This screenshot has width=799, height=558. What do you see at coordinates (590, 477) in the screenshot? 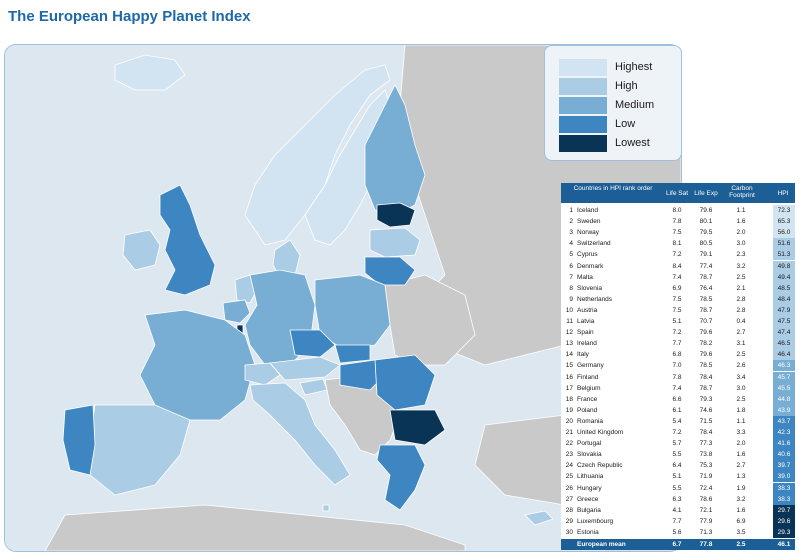
I see `country-cell: Lithuania` at bounding box center [590, 477].